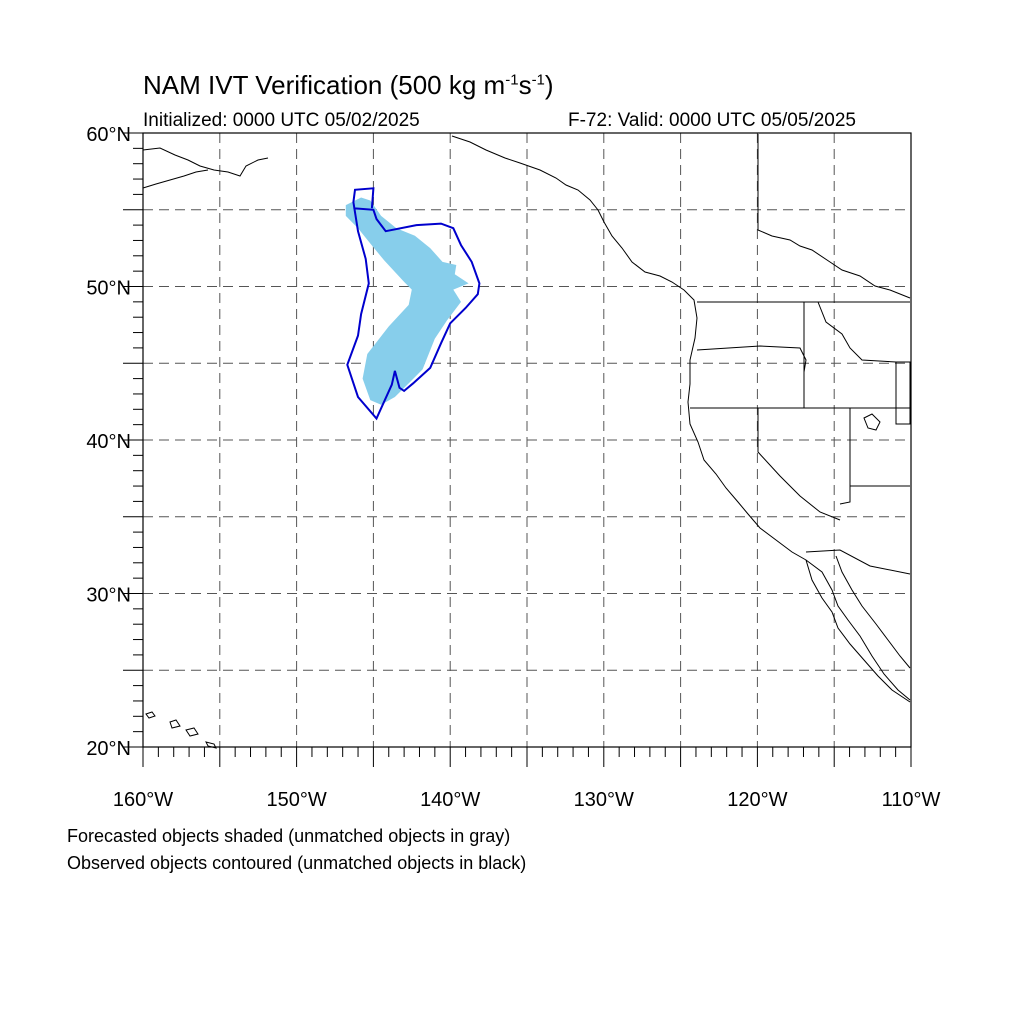 The height and width of the screenshot is (1024, 1024). I want to click on coastline-baja-gulf, so click(873, 612).